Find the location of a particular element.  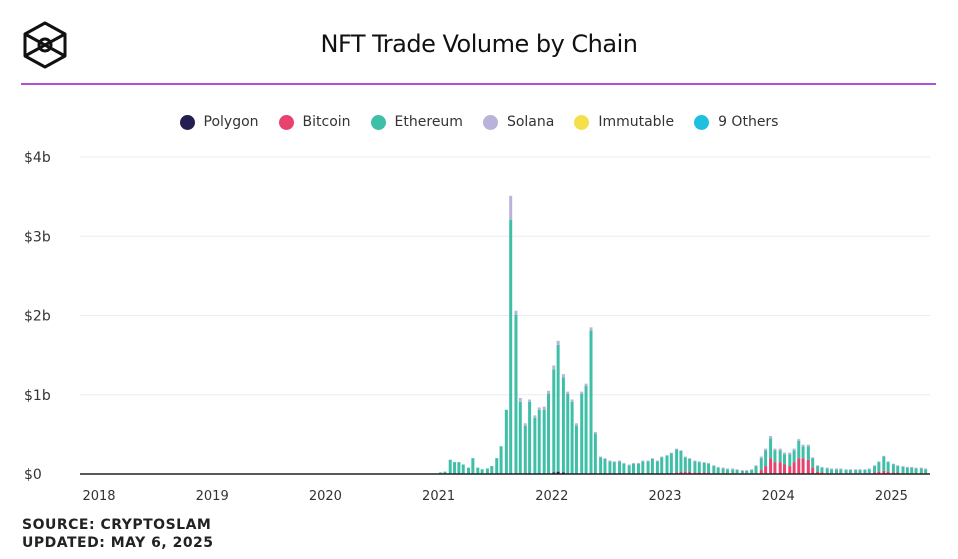

x-tick-label: 2024 is located at coordinates (778, 496).